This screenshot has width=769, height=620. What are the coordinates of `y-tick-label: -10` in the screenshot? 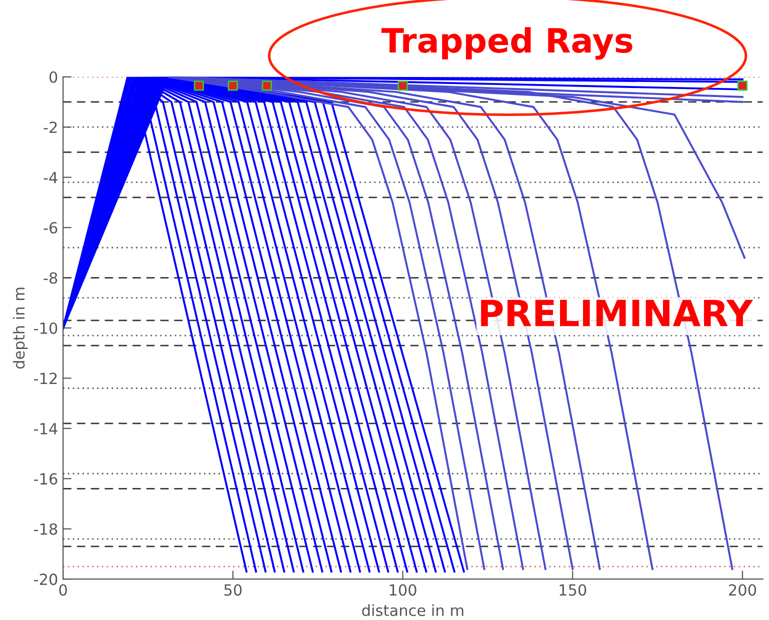 It's located at (46, 328).